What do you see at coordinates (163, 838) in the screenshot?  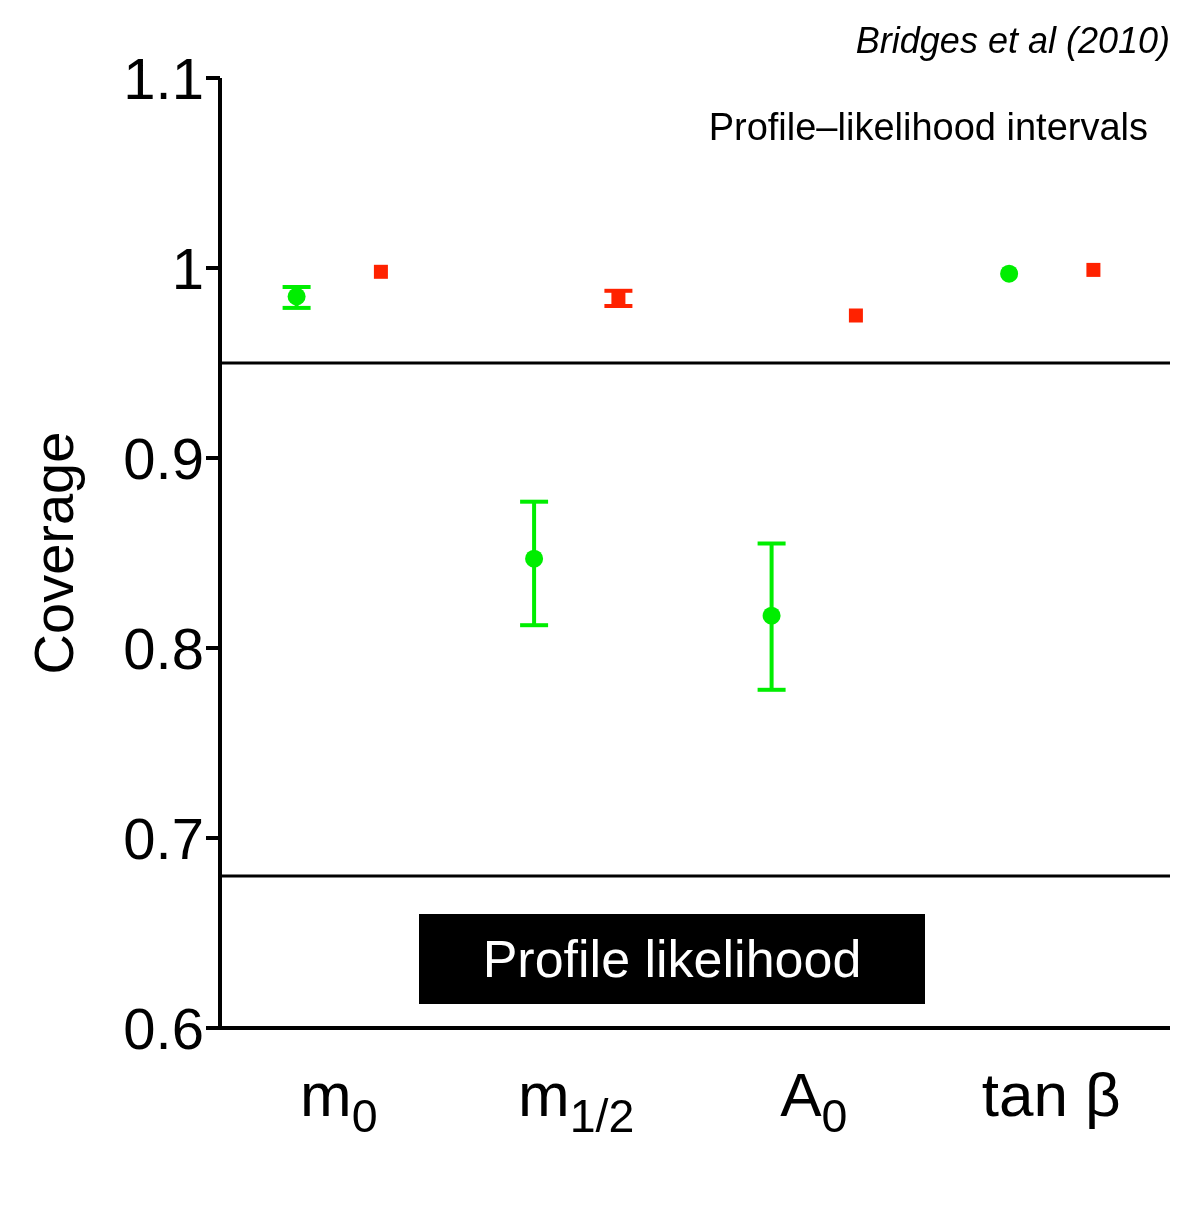 I see `y-tick-label: 0.7` at bounding box center [163, 838].